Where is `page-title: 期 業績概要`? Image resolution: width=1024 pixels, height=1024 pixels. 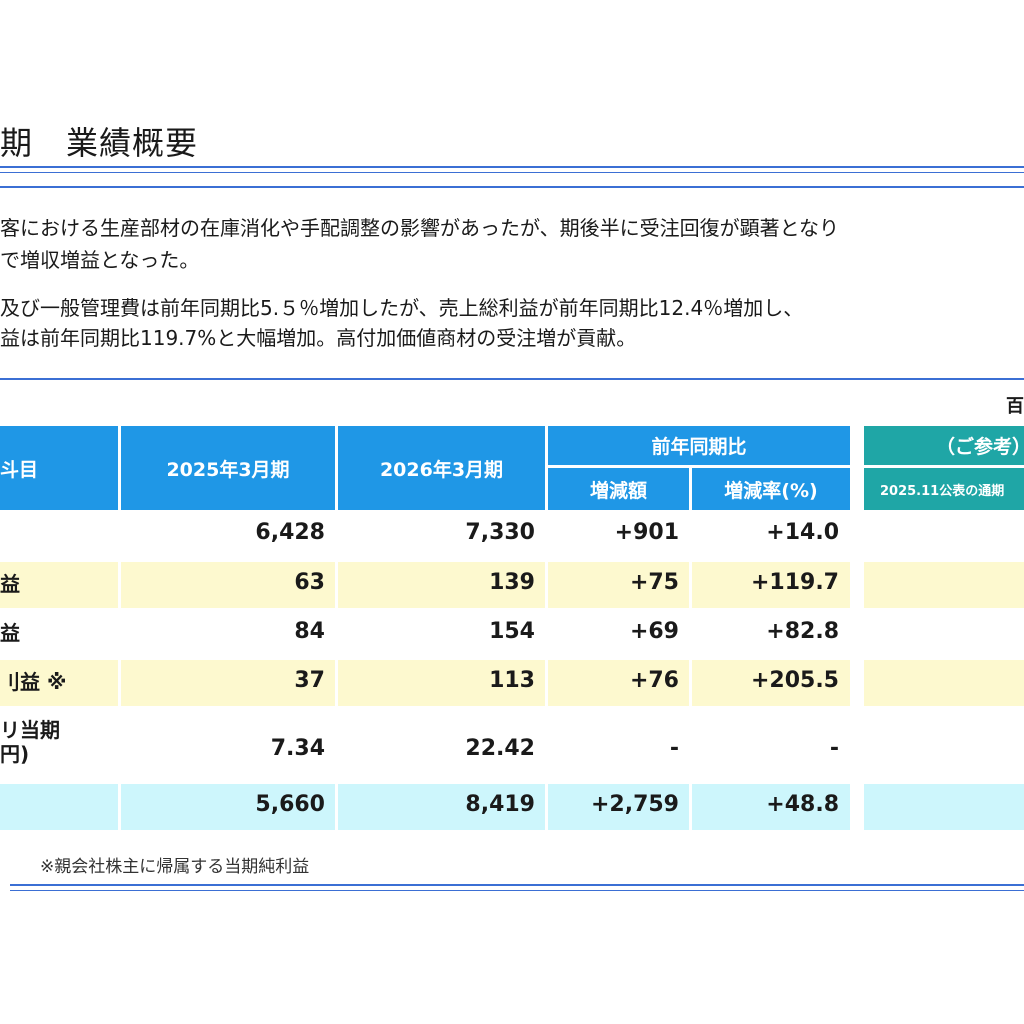 page-title: 期 業績概要 is located at coordinates (99, 143).